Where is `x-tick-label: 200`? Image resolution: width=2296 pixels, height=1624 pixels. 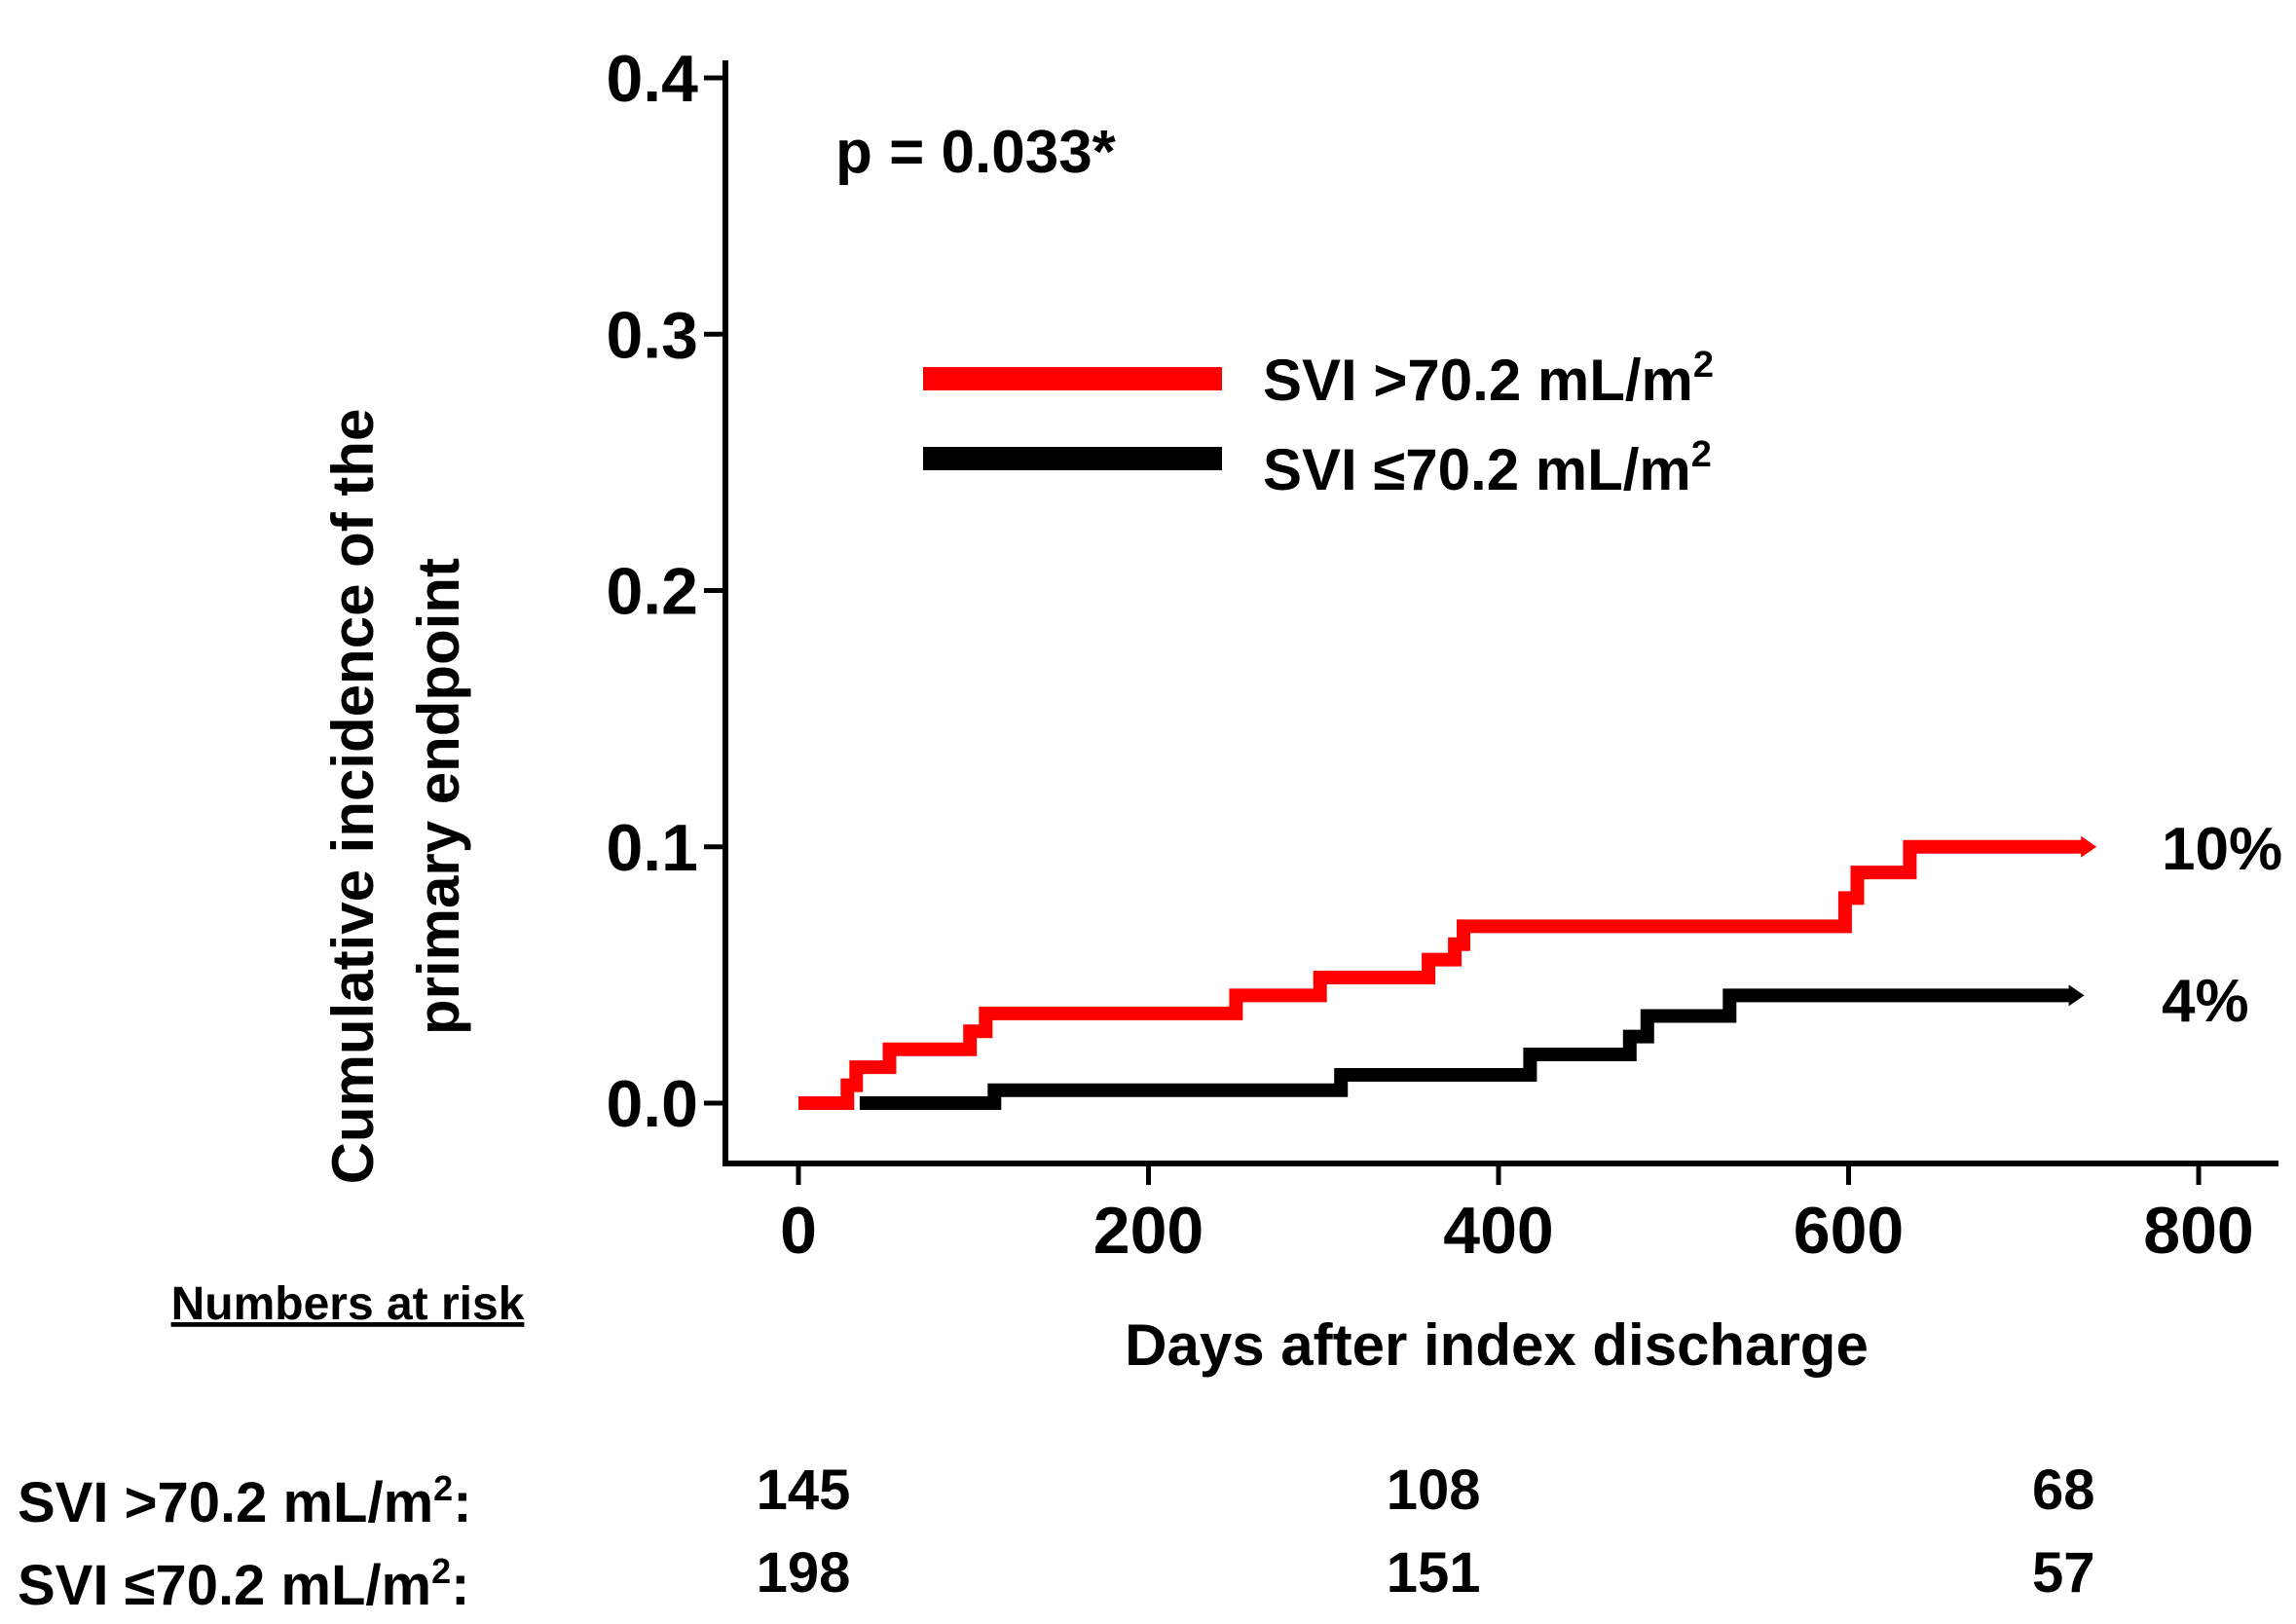 x-tick-label: 200 is located at coordinates (1148, 1231).